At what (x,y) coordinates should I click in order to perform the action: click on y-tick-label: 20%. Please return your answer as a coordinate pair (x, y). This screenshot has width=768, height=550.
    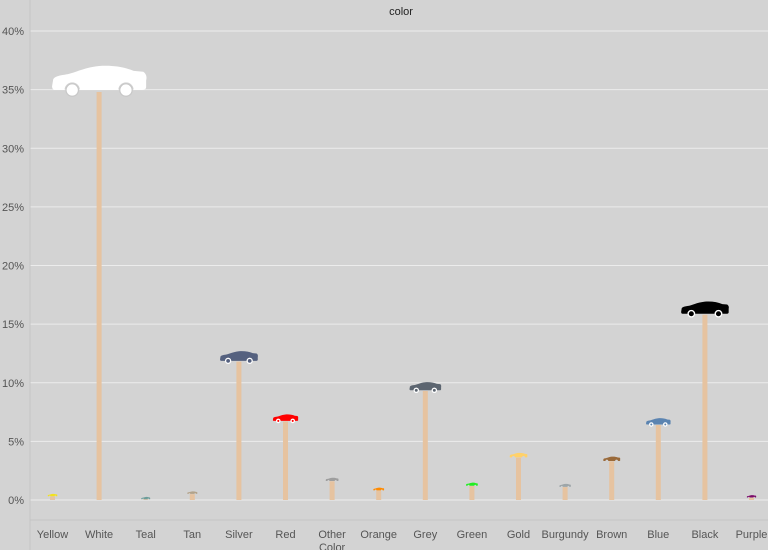
    Looking at the image, I should click on (13, 267).